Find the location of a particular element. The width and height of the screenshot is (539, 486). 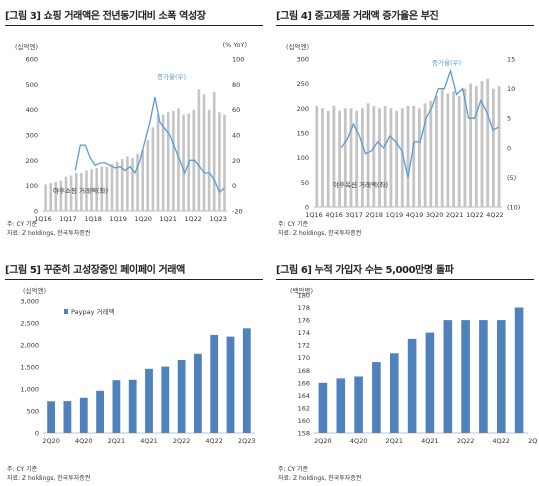

figure-3-title: [그림 3] 쇼핑 거래액은 전년동기대비 소폭 역성장 is located at coordinates (134, 16).